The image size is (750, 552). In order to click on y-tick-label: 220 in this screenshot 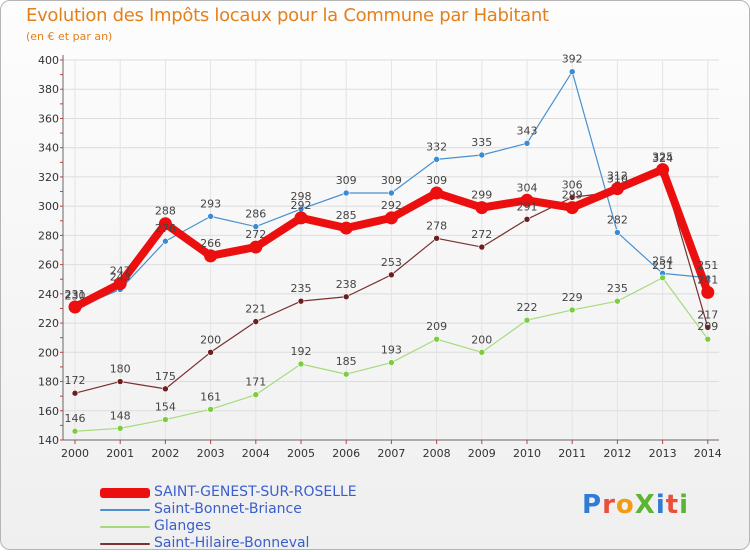, I will do `click(48, 323)`.